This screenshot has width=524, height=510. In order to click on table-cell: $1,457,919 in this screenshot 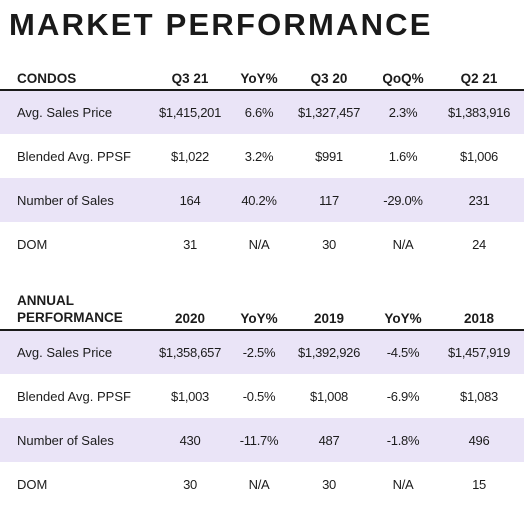, I will do `click(479, 352)`.